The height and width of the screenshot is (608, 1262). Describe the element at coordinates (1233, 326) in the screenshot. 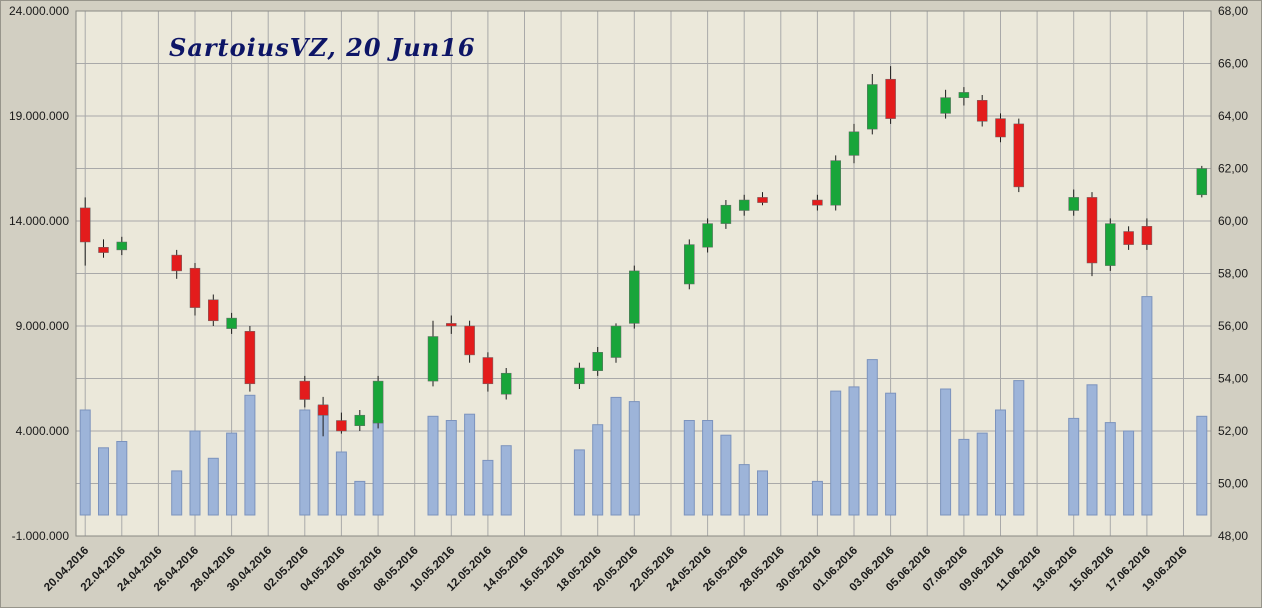

I see `price-tick-label: 56,00` at that location.